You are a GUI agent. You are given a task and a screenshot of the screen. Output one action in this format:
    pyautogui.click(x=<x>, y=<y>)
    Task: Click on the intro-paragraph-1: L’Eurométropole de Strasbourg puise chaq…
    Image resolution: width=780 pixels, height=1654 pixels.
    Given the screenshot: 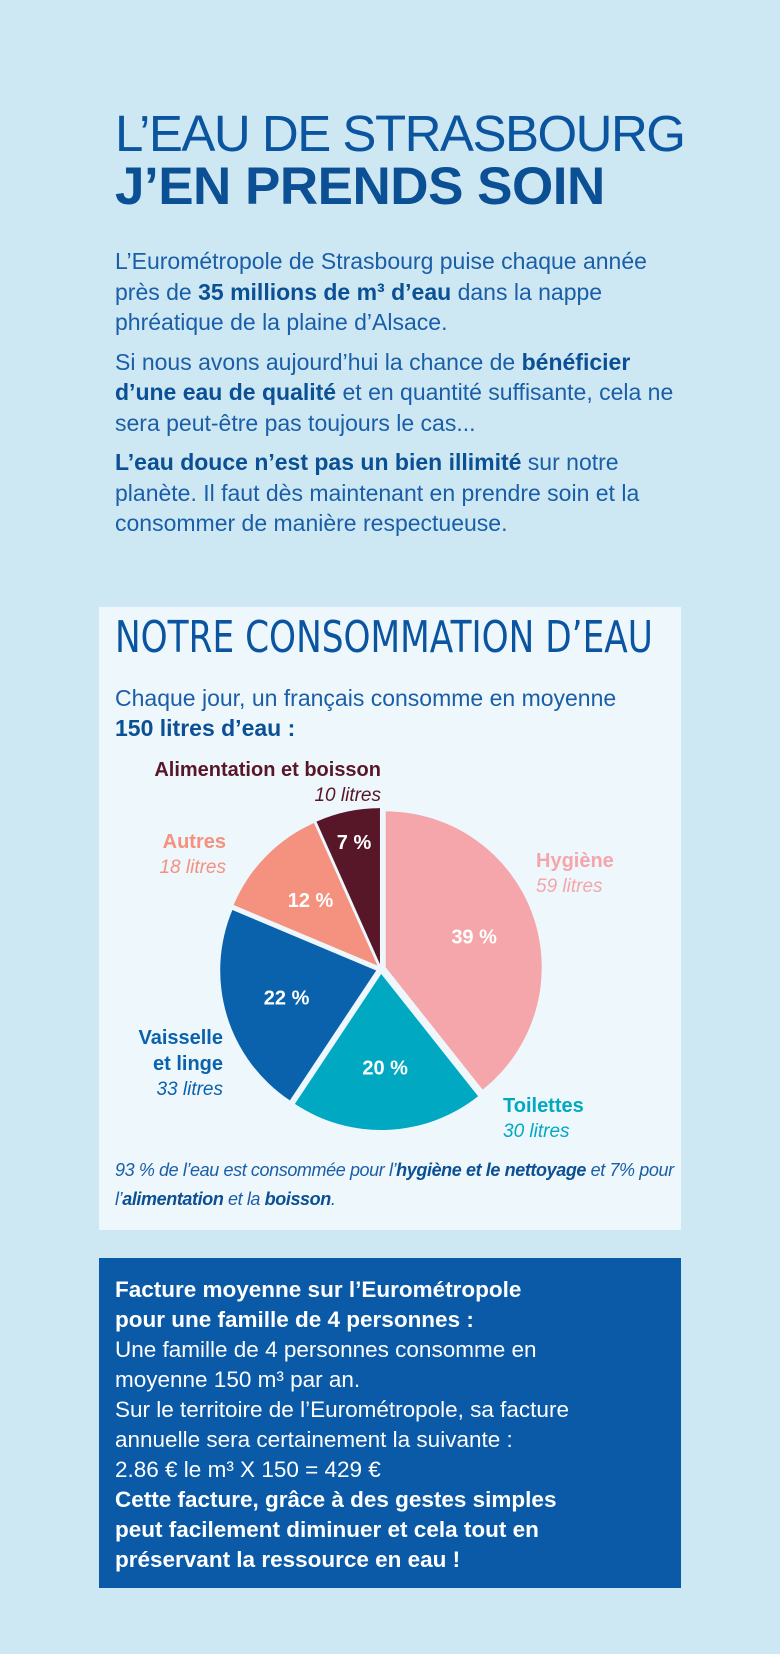 What is the action you would take?
    pyautogui.click(x=381, y=291)
    